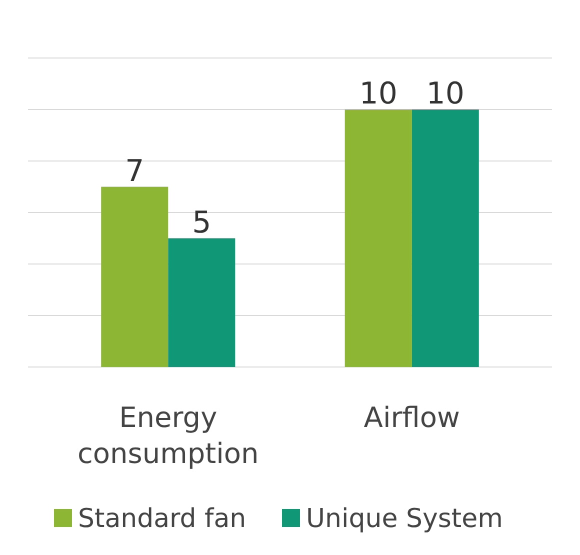 This screenshot has height=555, width=580. Describe the element at coordinates (134, 171) in the screenshot. I see `data-label: 7` at that location.